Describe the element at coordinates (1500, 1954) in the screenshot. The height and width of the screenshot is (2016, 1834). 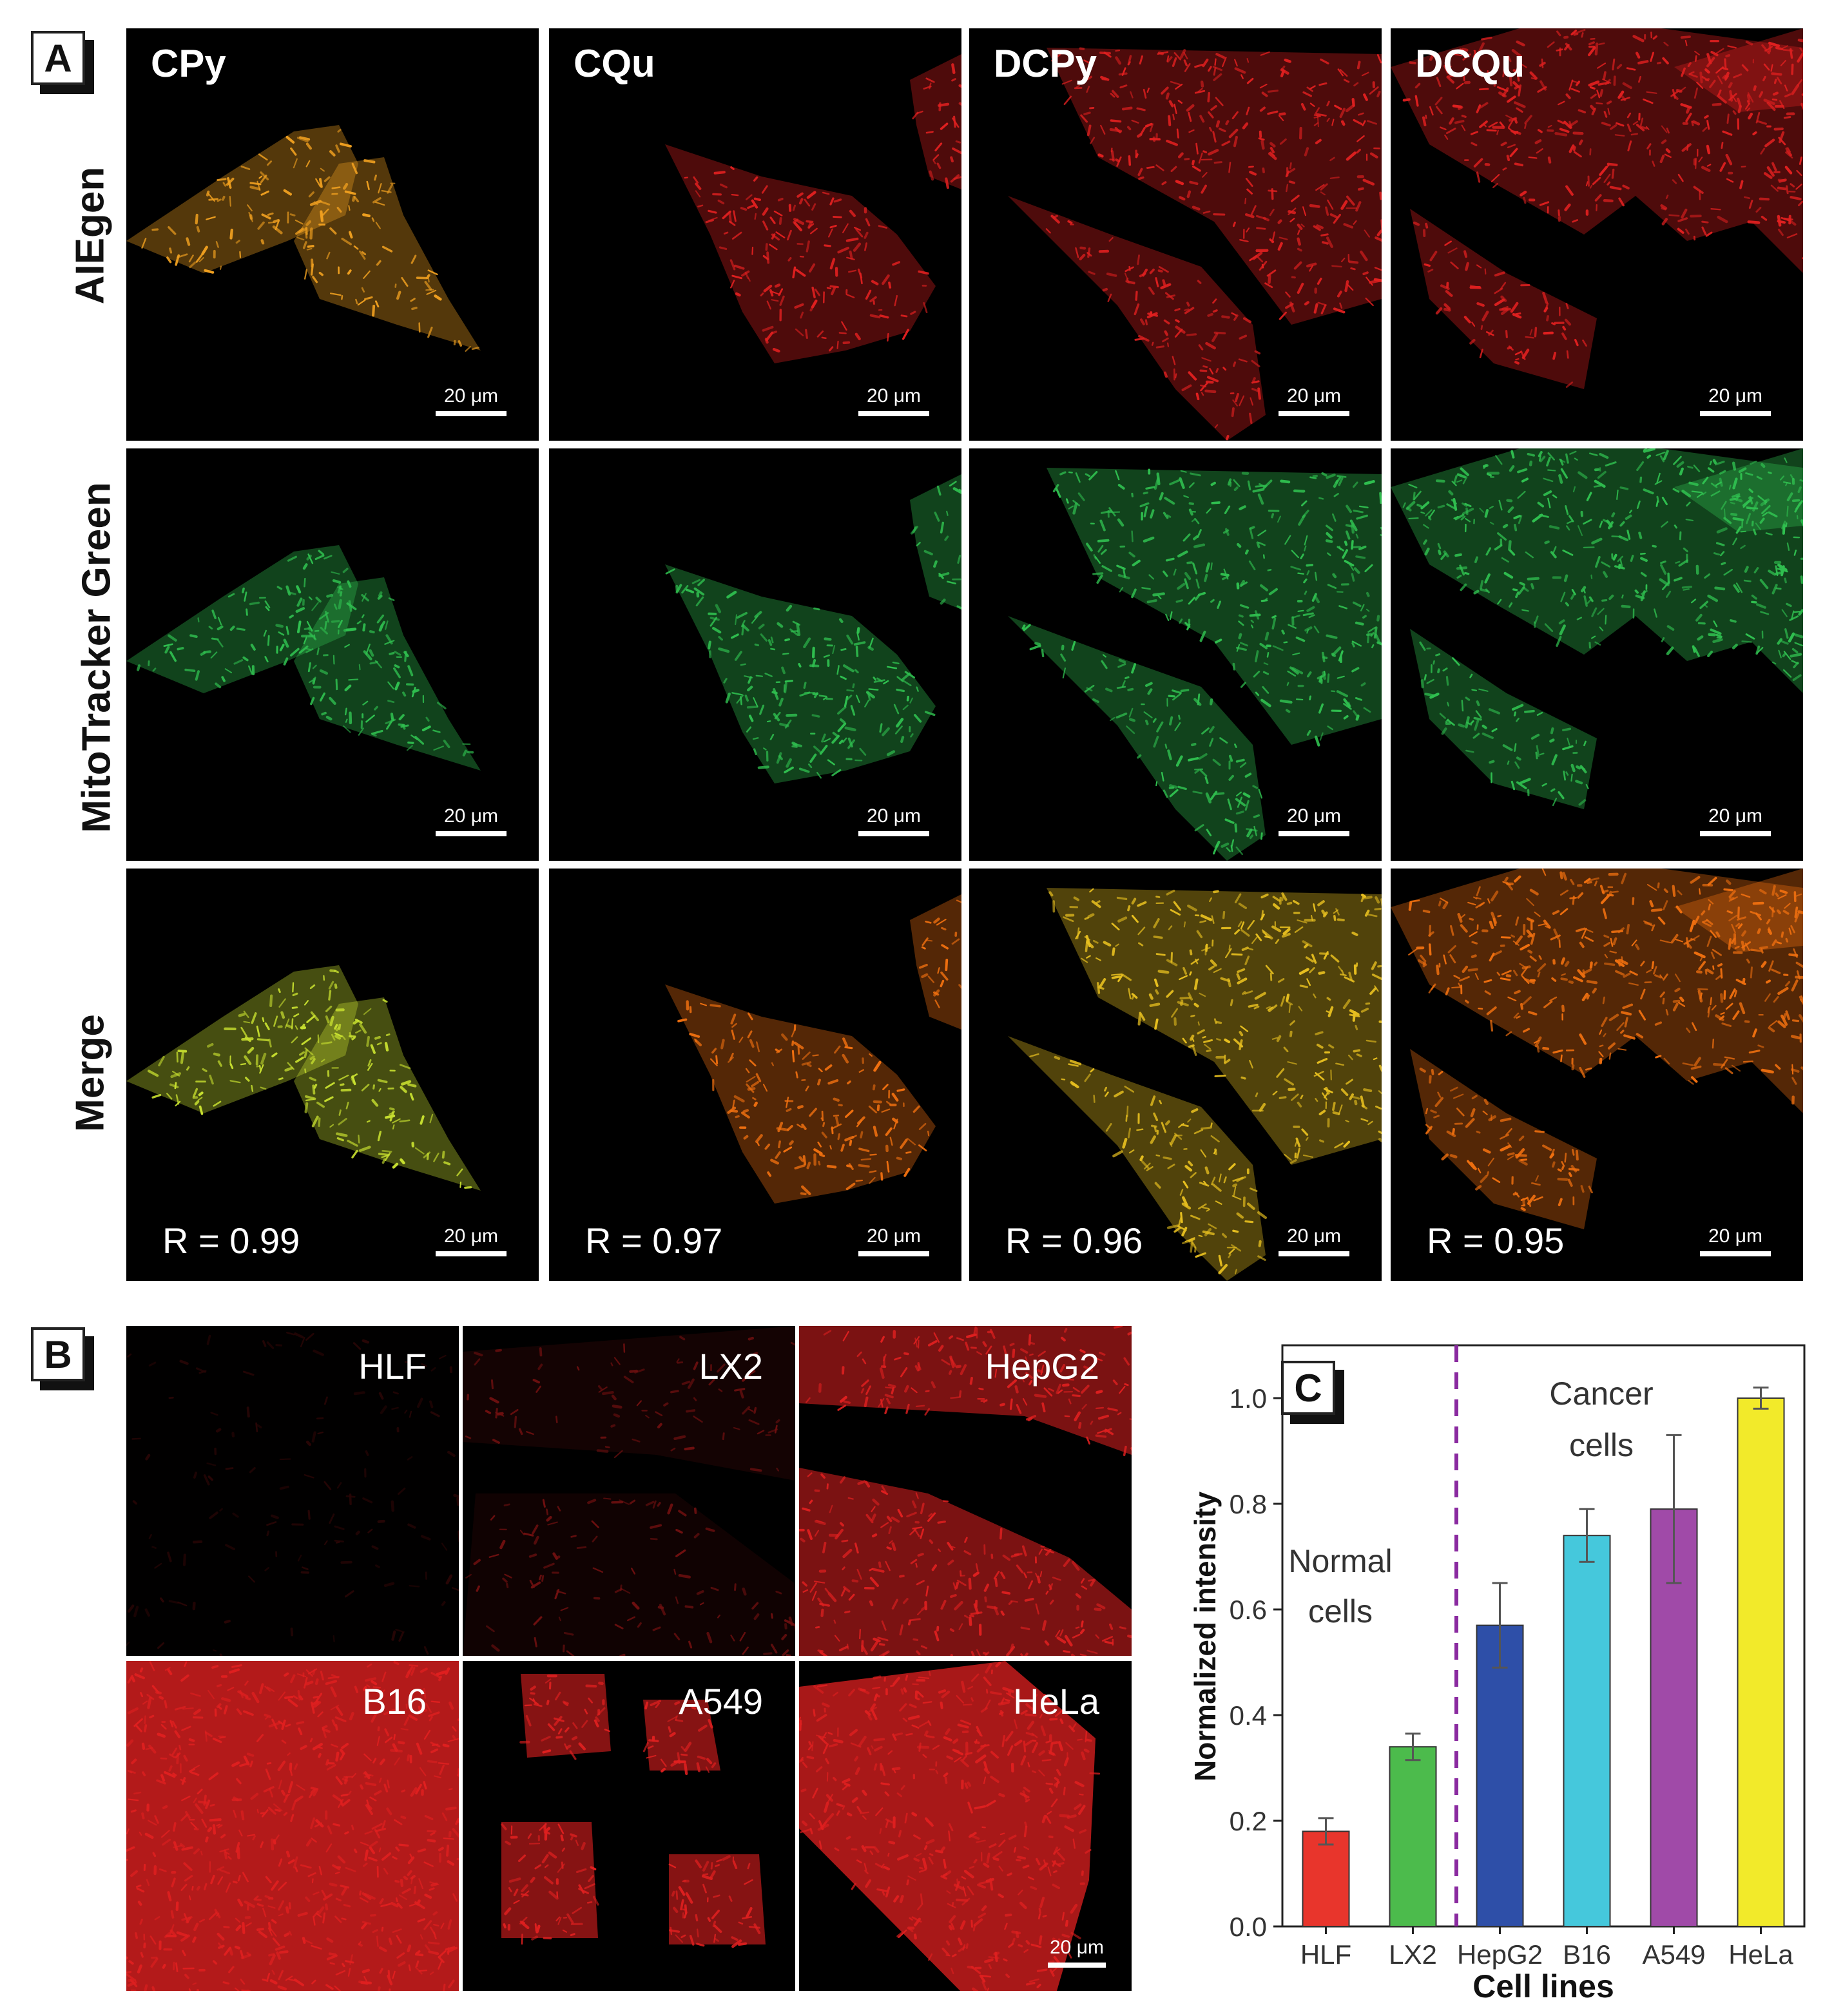
I see `x-tick-label-hepg2: HepG2` at that location.